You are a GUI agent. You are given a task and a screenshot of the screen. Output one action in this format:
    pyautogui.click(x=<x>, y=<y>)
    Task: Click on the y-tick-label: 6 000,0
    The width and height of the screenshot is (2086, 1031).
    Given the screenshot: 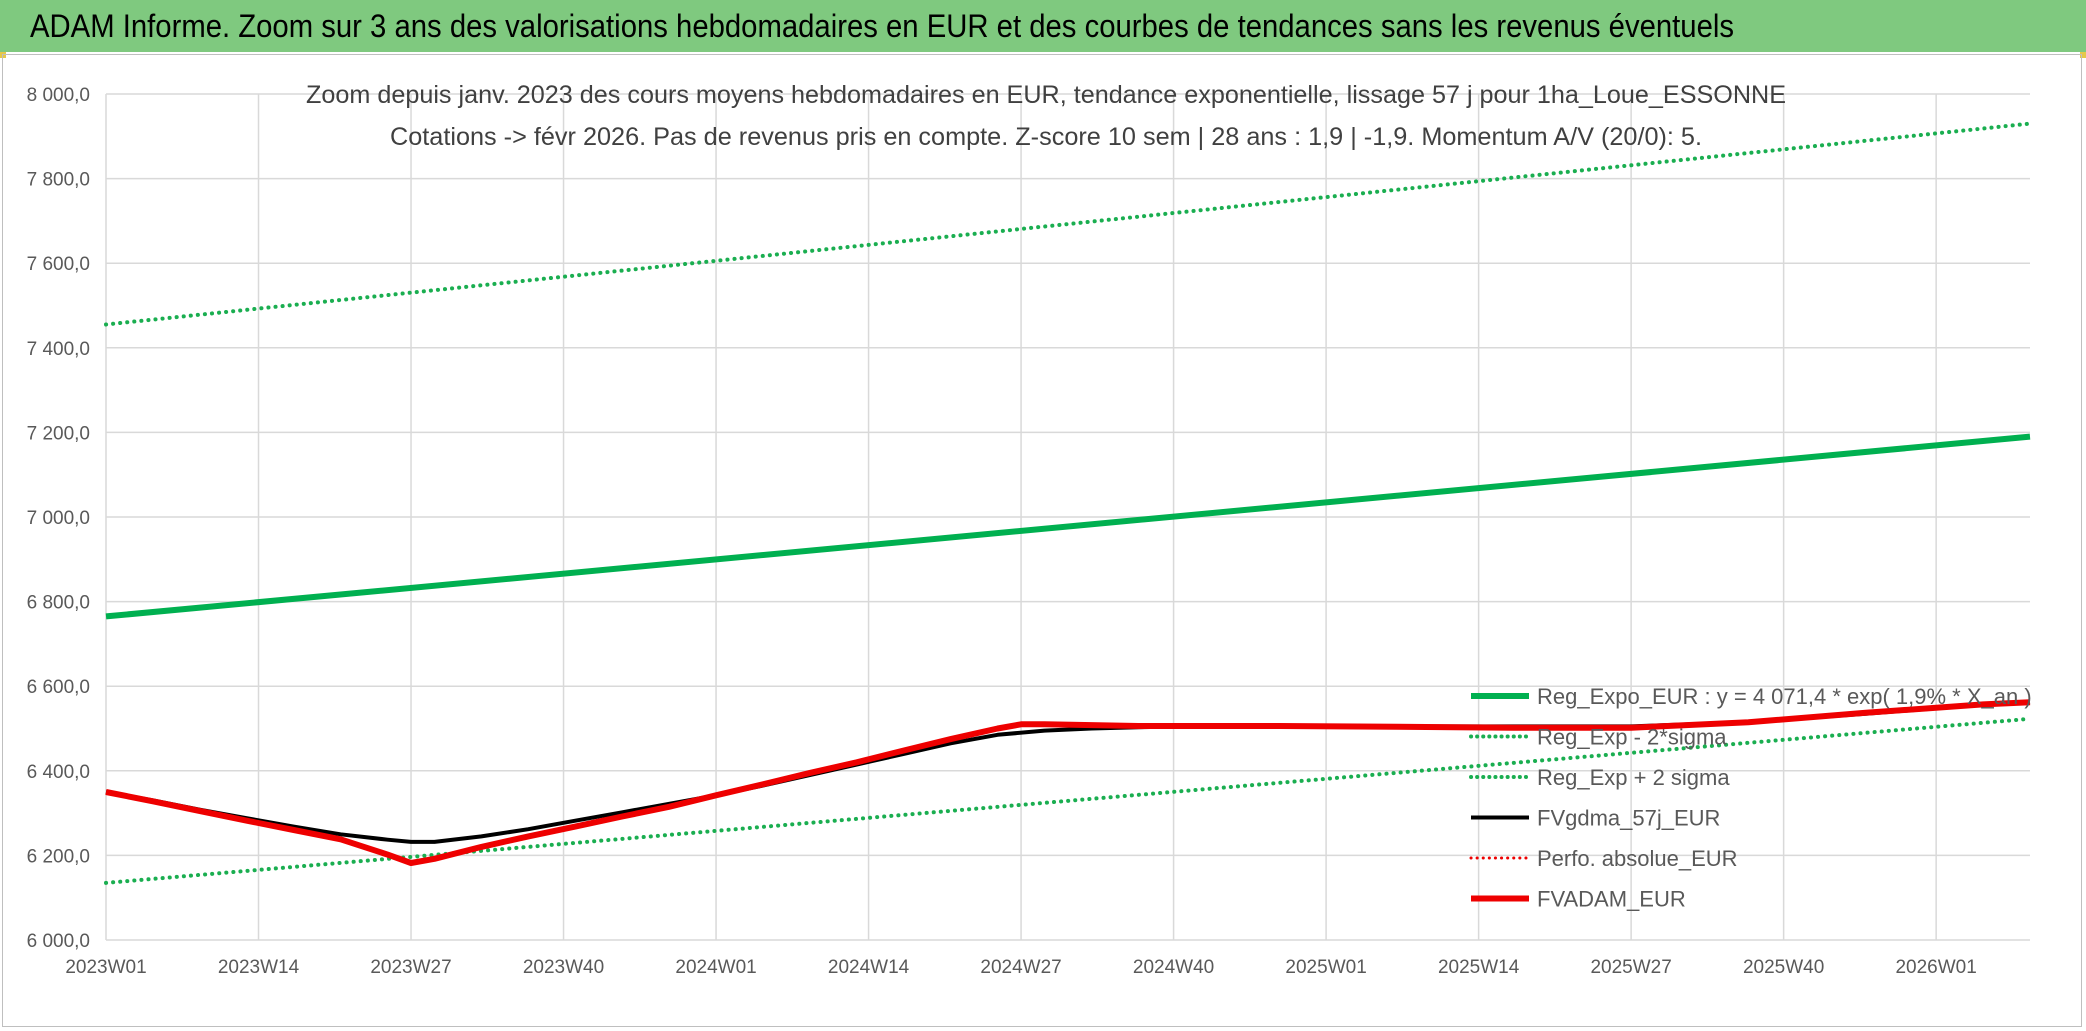 What is the action you would take?
    pyautogui.click(x=58, y=941)
    